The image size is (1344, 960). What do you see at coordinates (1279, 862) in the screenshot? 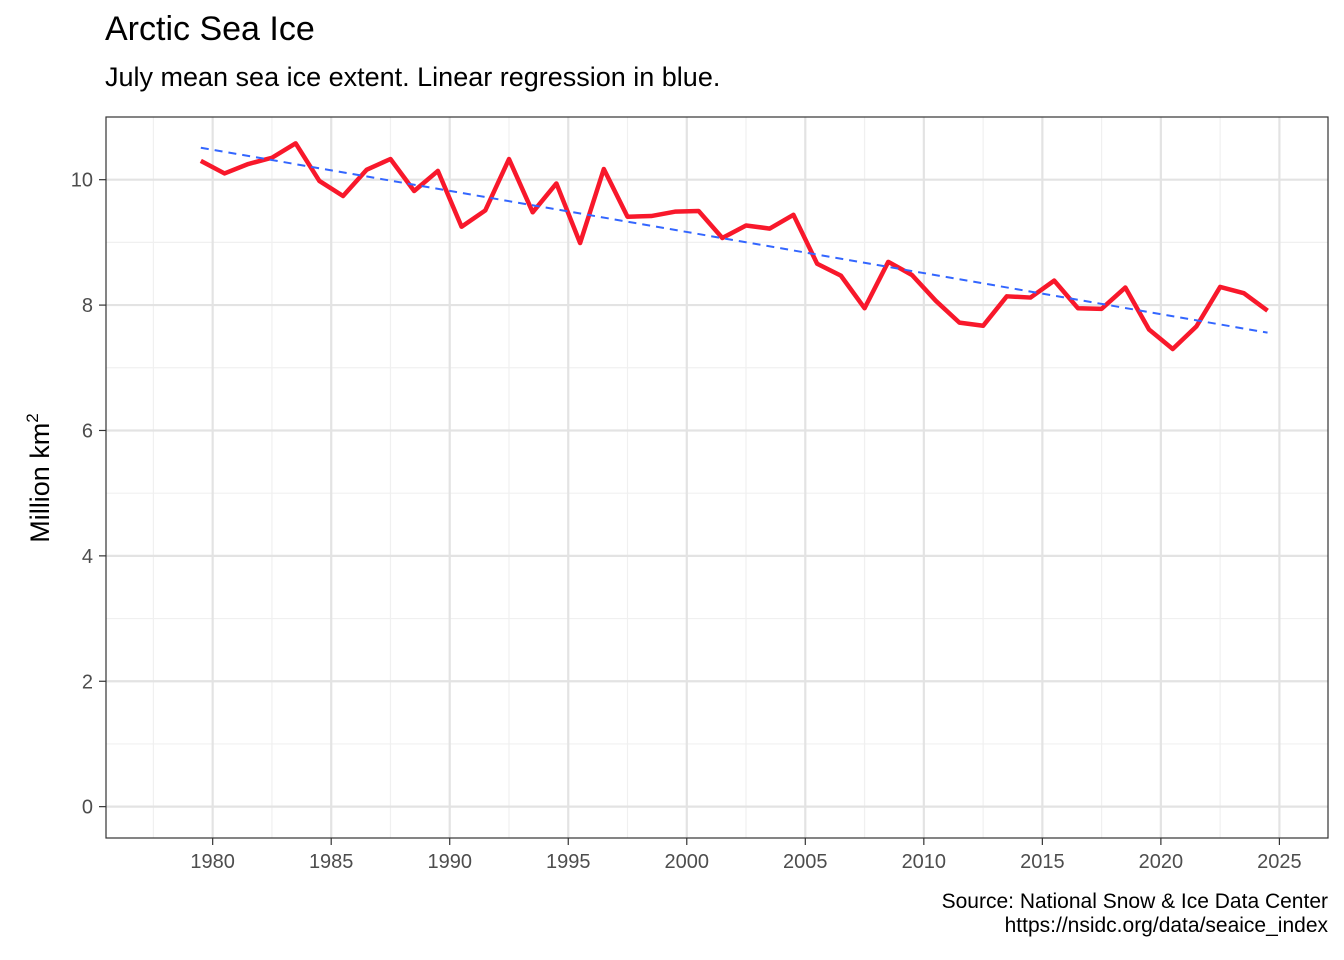
I see `x-tick-label: 2025` at bounding box center [1279, 862].